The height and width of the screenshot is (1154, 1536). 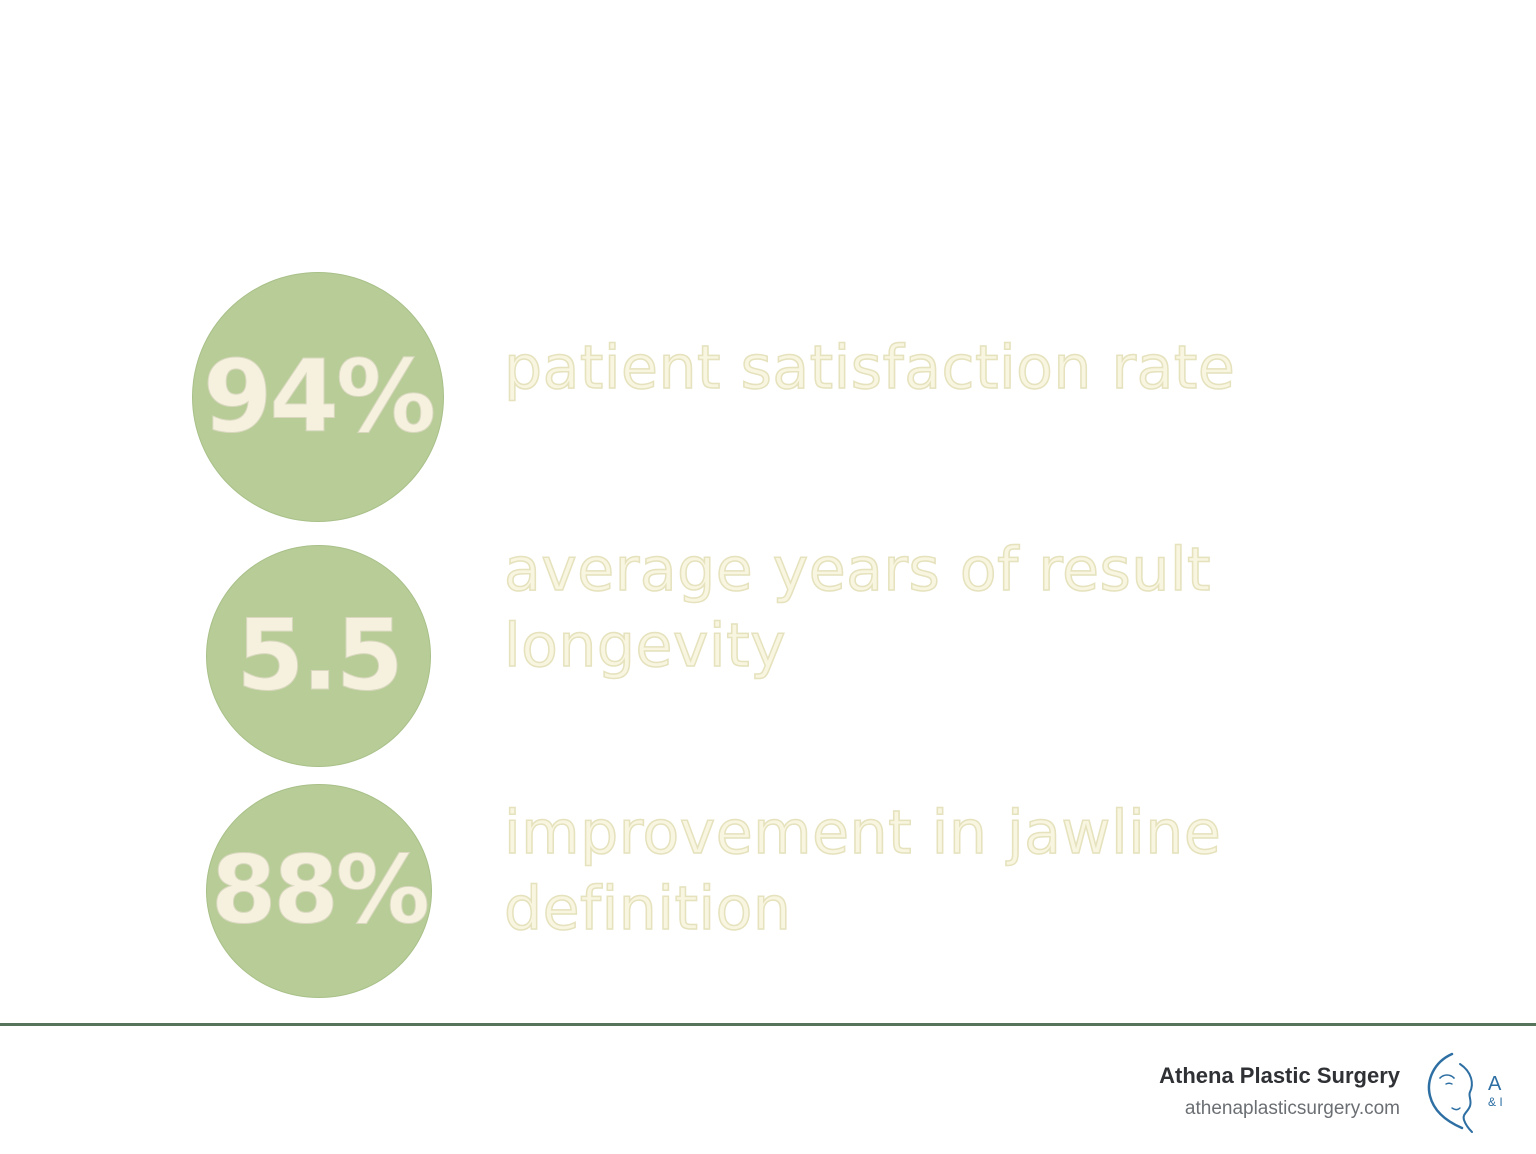 What do you see at coordinates (1465, 1092) in the screenshot?
I see `face-profile-logo-icon: A & I` at bounding box center [1465, 1092].